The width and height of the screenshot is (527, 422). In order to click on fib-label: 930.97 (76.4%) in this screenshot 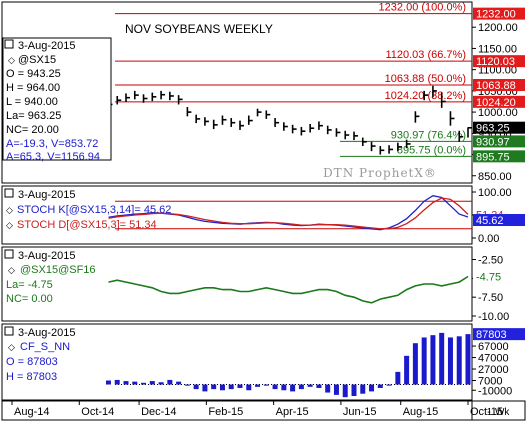, I will do `click(428, 135)`.